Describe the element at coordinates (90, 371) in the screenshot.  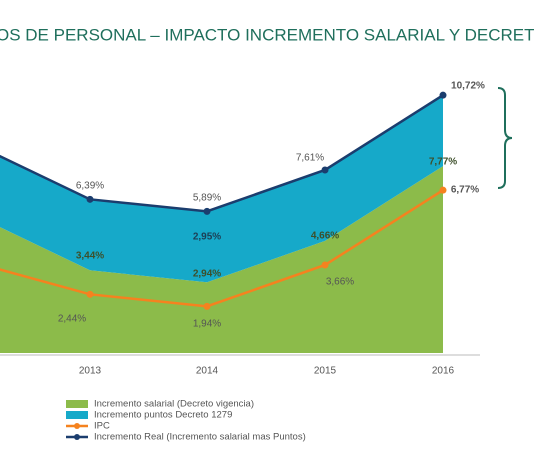
I see `x-tick-label: 2013` at that location.